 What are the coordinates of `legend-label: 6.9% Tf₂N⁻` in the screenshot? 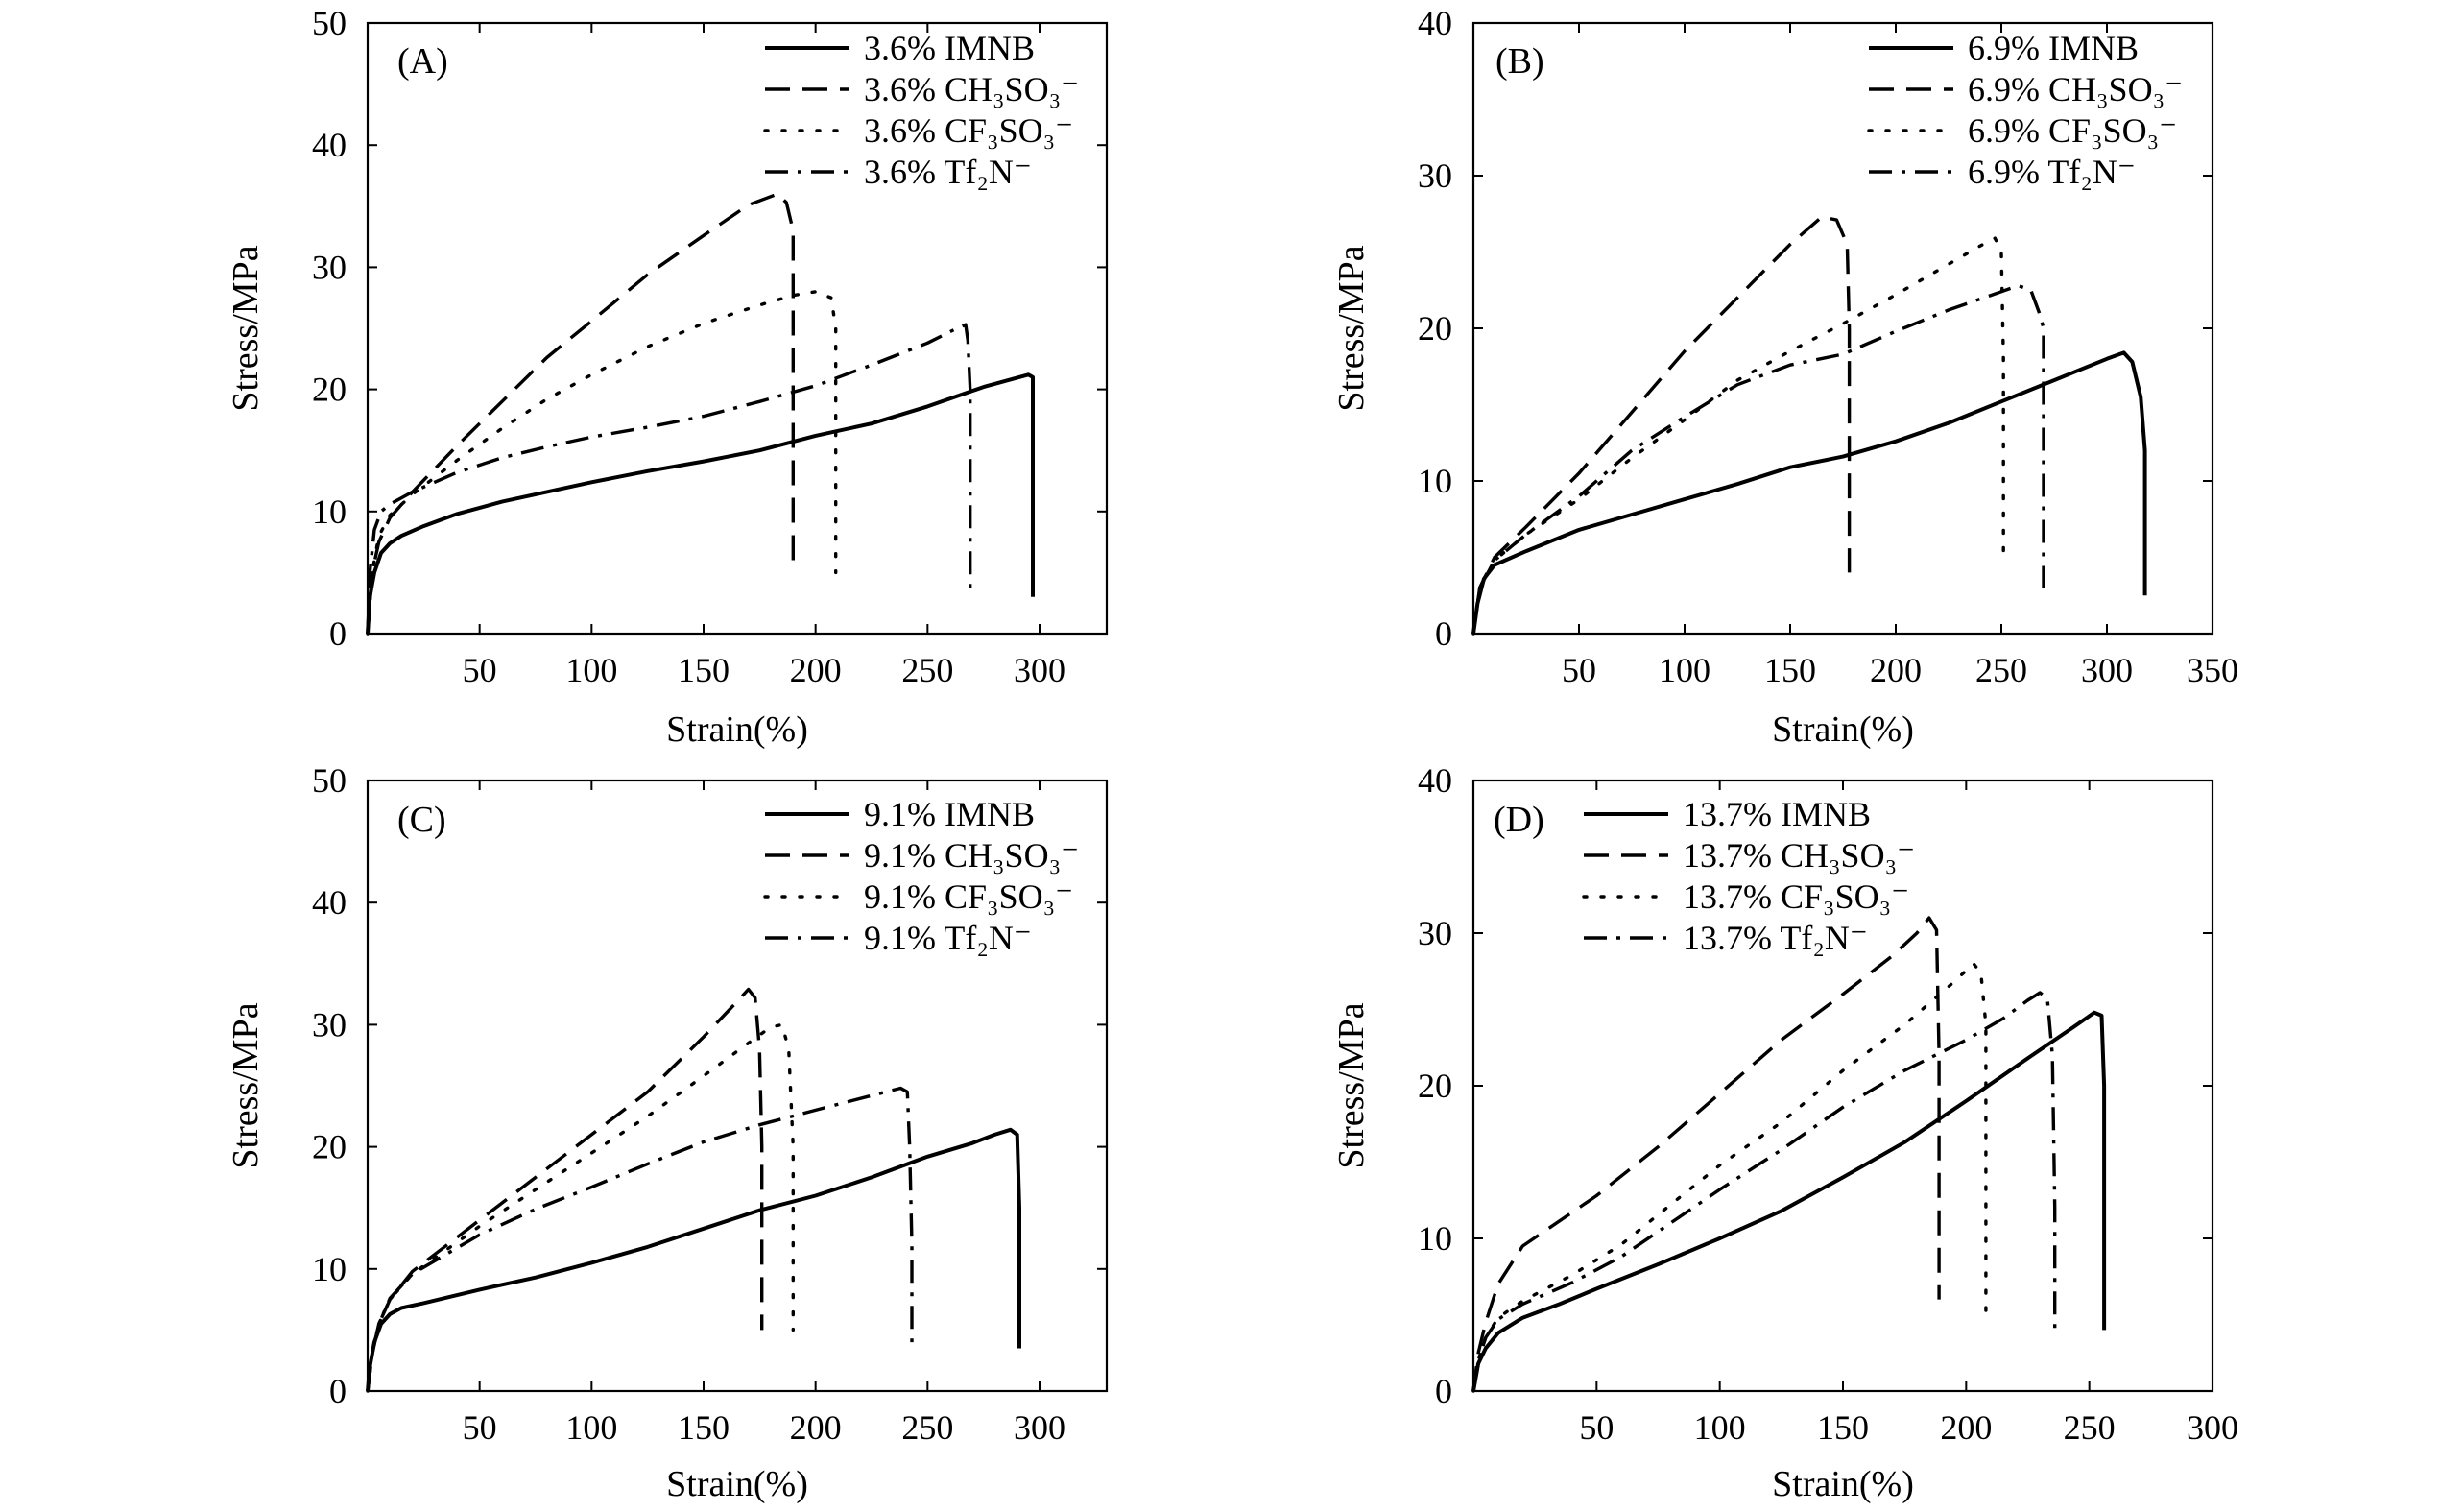 It's located at (2052, 172).